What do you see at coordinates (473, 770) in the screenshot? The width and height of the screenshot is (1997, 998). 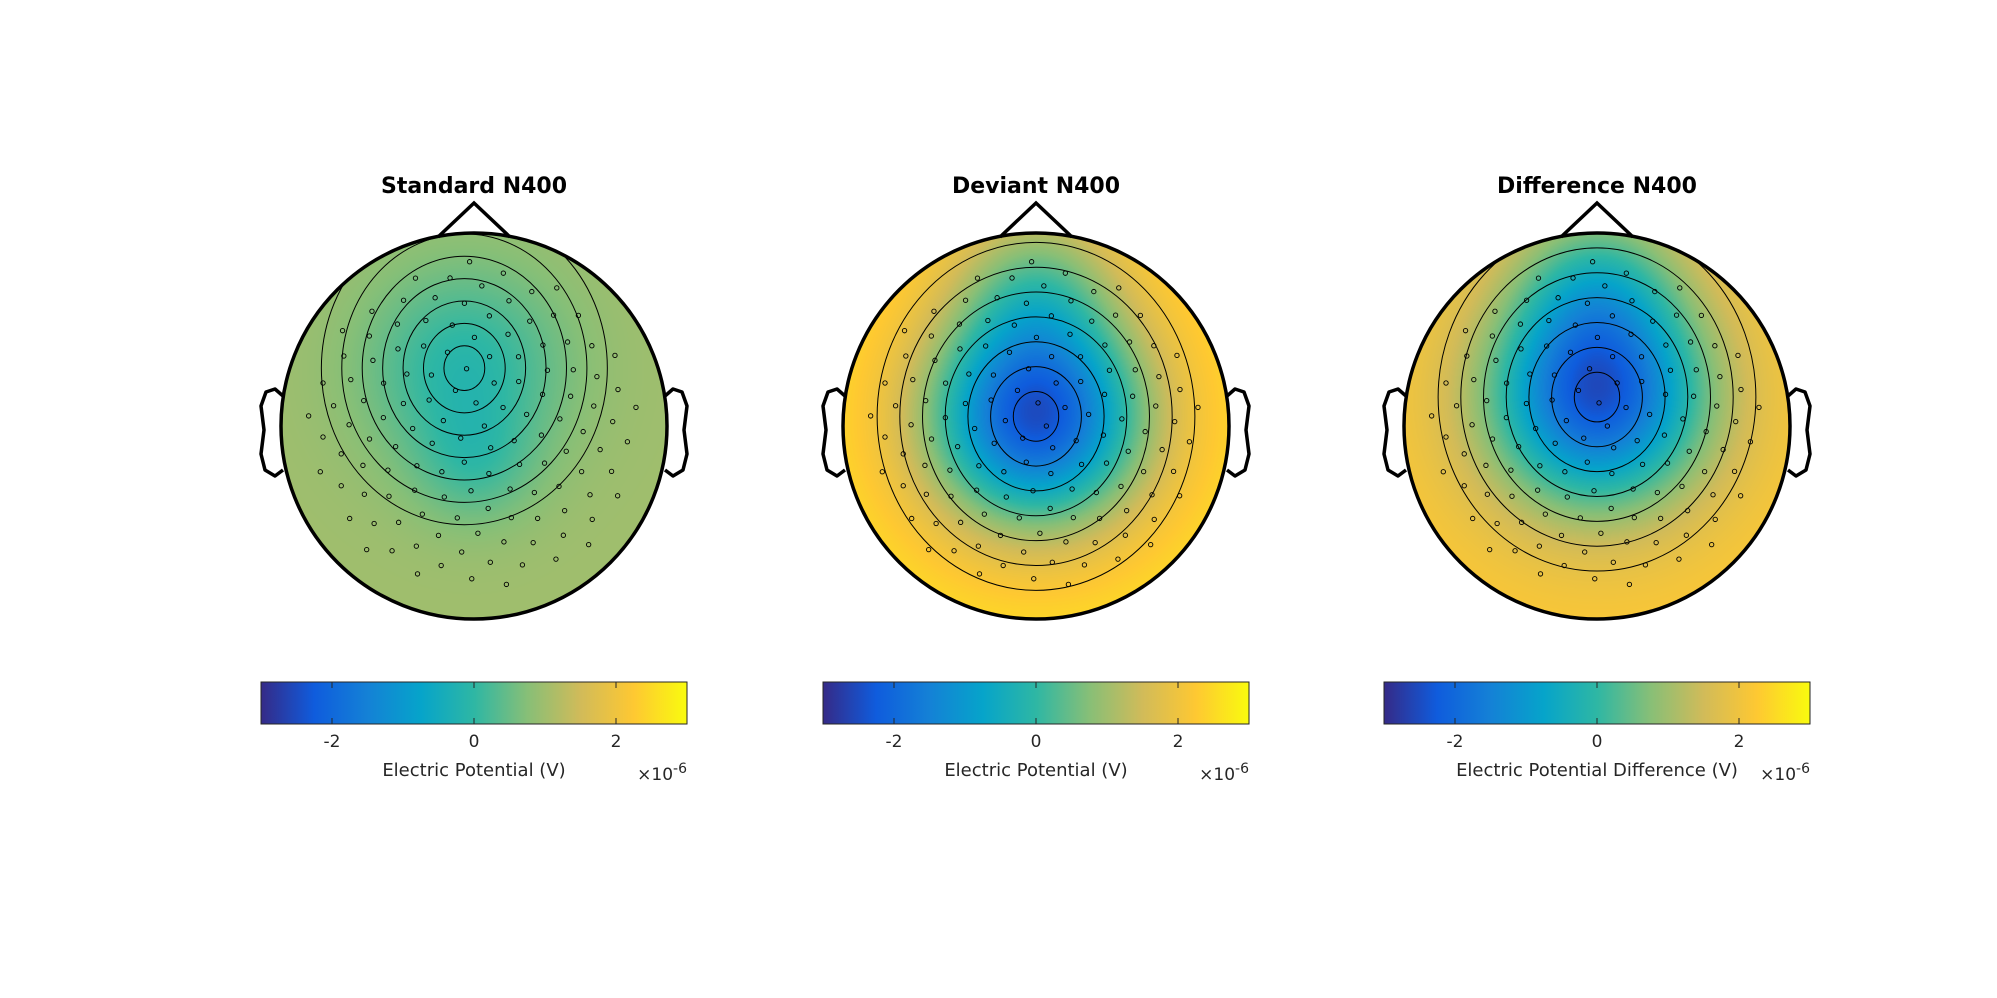 I see `colorbar-label: Electric Potential (V)` at bounding box center [473, 770].